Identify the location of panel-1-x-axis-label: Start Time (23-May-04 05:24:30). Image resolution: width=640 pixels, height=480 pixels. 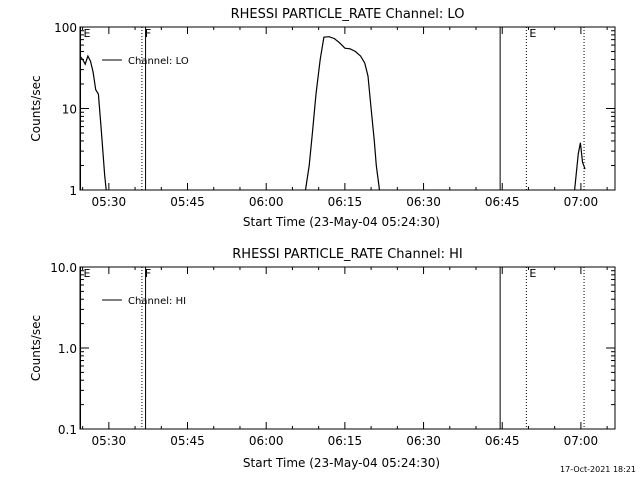
(341, 222).